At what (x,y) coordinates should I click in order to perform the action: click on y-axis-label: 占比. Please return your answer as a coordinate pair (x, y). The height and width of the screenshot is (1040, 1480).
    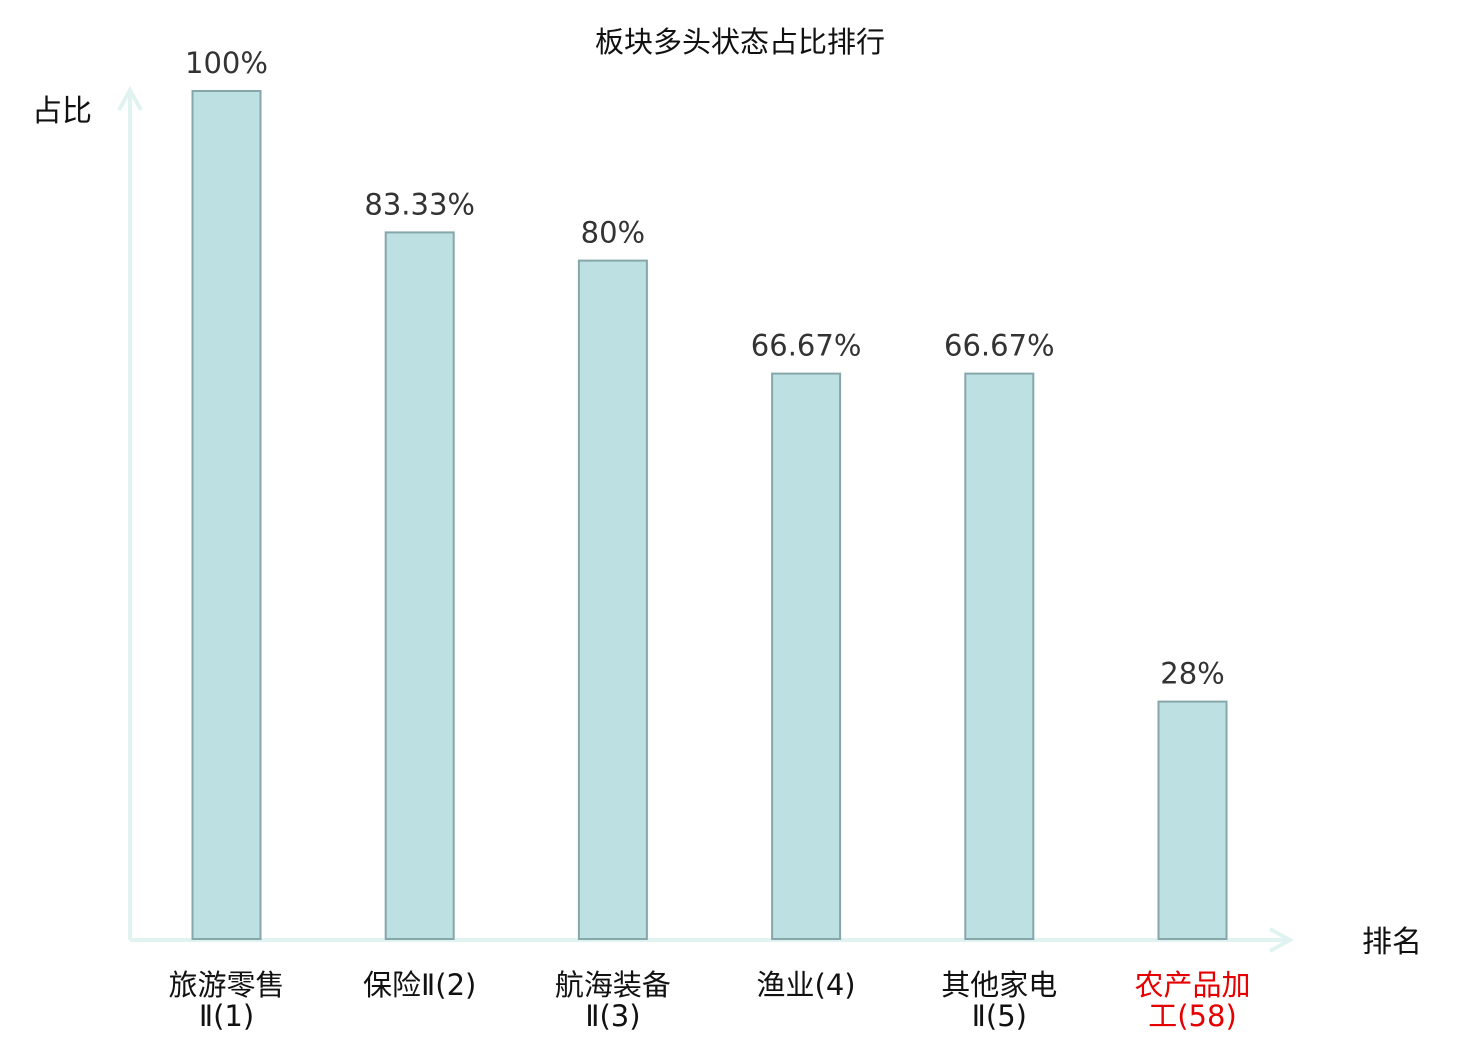
    Looking at the image, I should click on (62, 111).